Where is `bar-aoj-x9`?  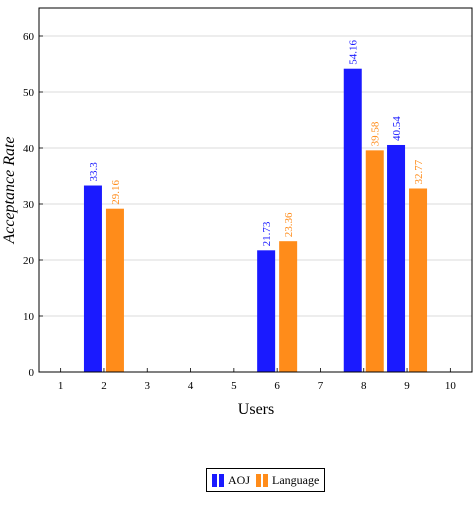
bar-aoj-x9 is located at coordinates (396, 258).